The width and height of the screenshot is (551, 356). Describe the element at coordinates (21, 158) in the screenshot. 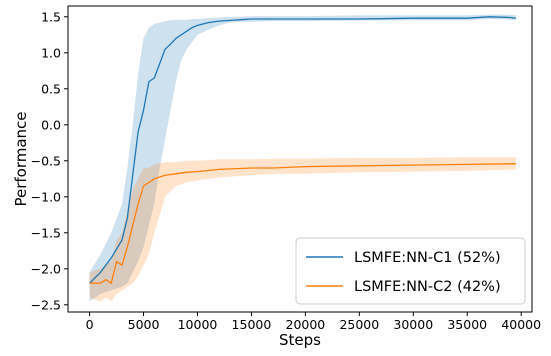

I see `y-axis-label: Performance` at that location.